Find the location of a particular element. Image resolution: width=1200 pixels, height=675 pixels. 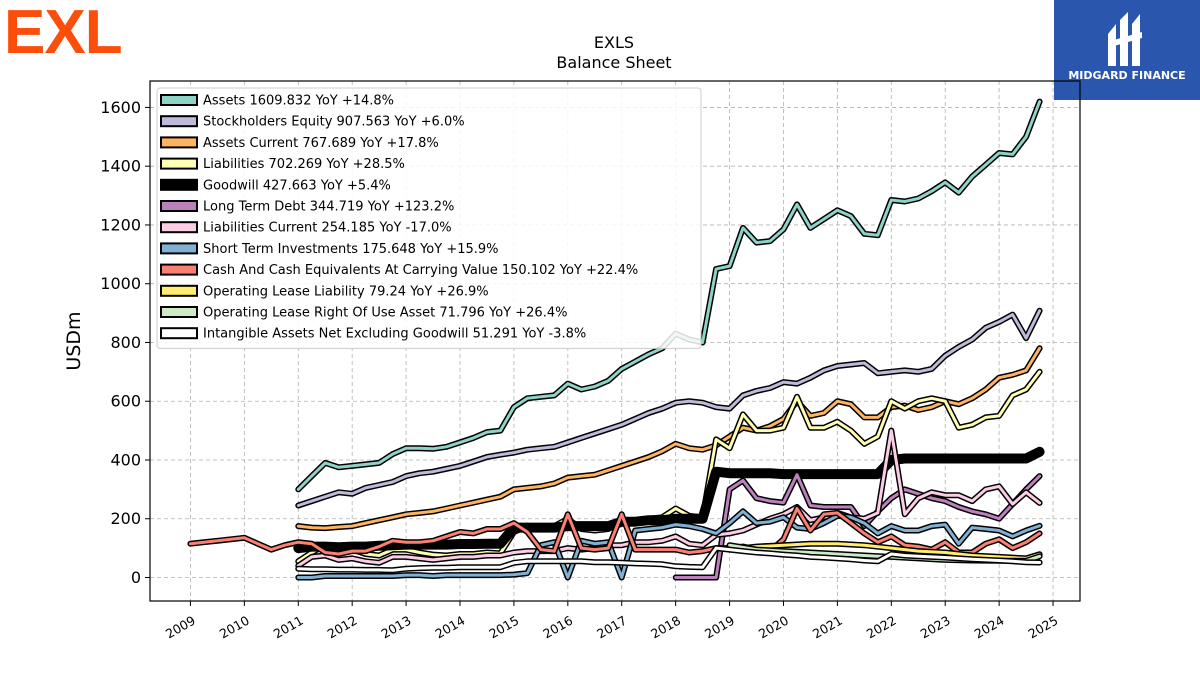

legend-label: Liabilities Current 254.185 YoY -17.0% is located at coordinates (327, 228).